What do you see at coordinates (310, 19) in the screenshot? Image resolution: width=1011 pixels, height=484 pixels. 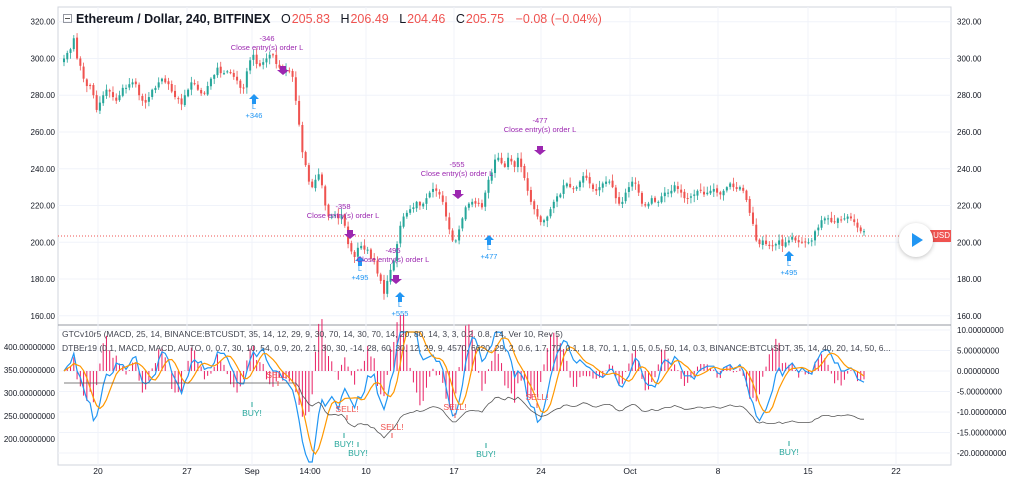 I see `open-value: 205.83` at bounding box center [310, 19].